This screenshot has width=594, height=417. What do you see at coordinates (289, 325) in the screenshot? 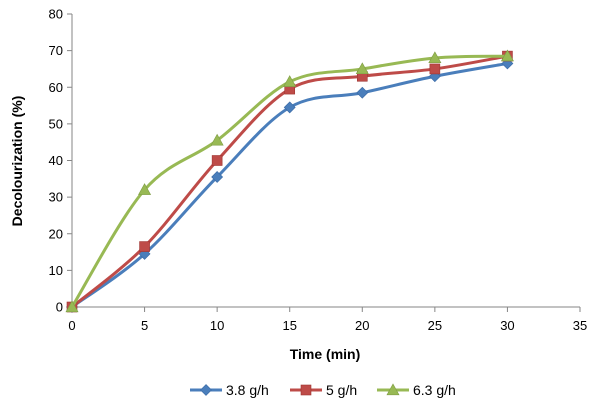
I see `x-tick-label: 15` at bounding box center [289, 325].